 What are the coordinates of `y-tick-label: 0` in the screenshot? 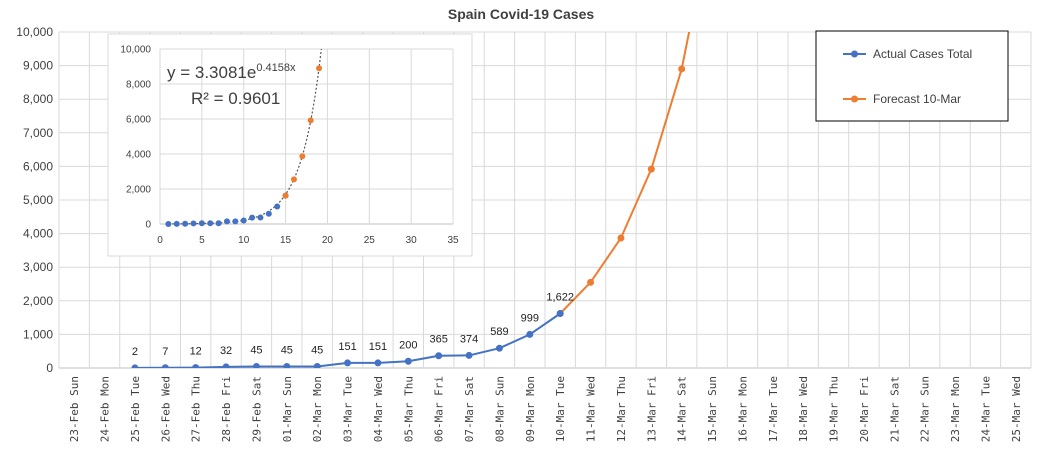 It's located at (49, 368).